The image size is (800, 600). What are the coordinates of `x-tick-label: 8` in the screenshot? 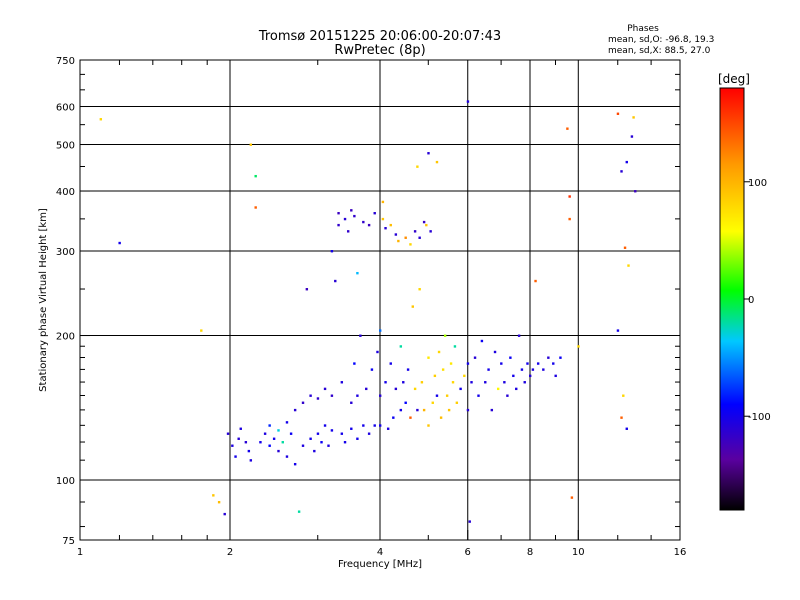 It's located at (530, 552).